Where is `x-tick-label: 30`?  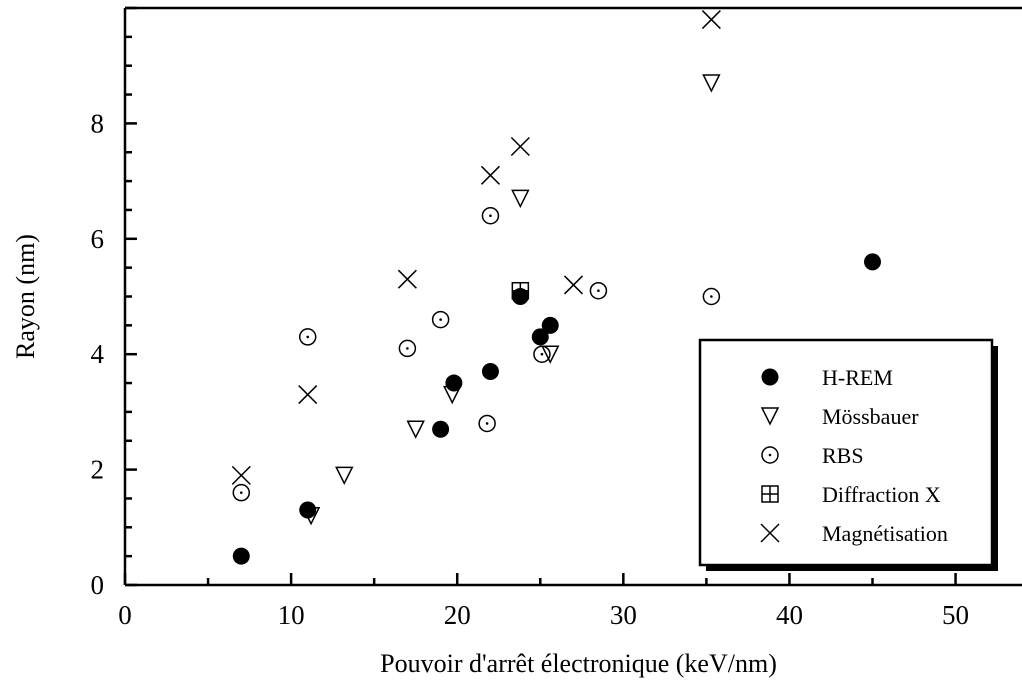 x-tick-label: 30 is located at coordinates (623, 615).